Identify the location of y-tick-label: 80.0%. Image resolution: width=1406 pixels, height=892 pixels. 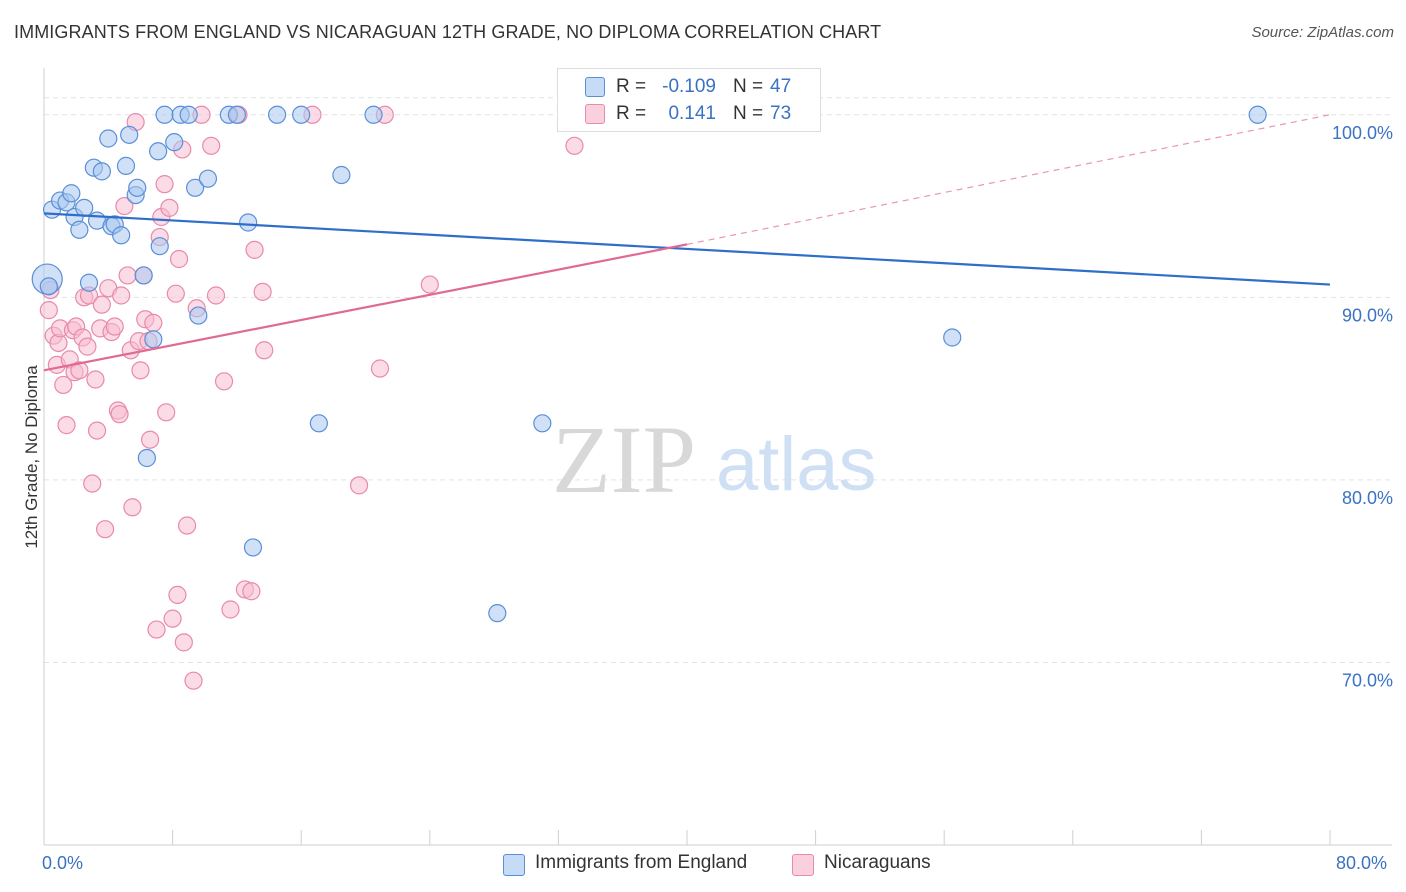
(1367, 498).